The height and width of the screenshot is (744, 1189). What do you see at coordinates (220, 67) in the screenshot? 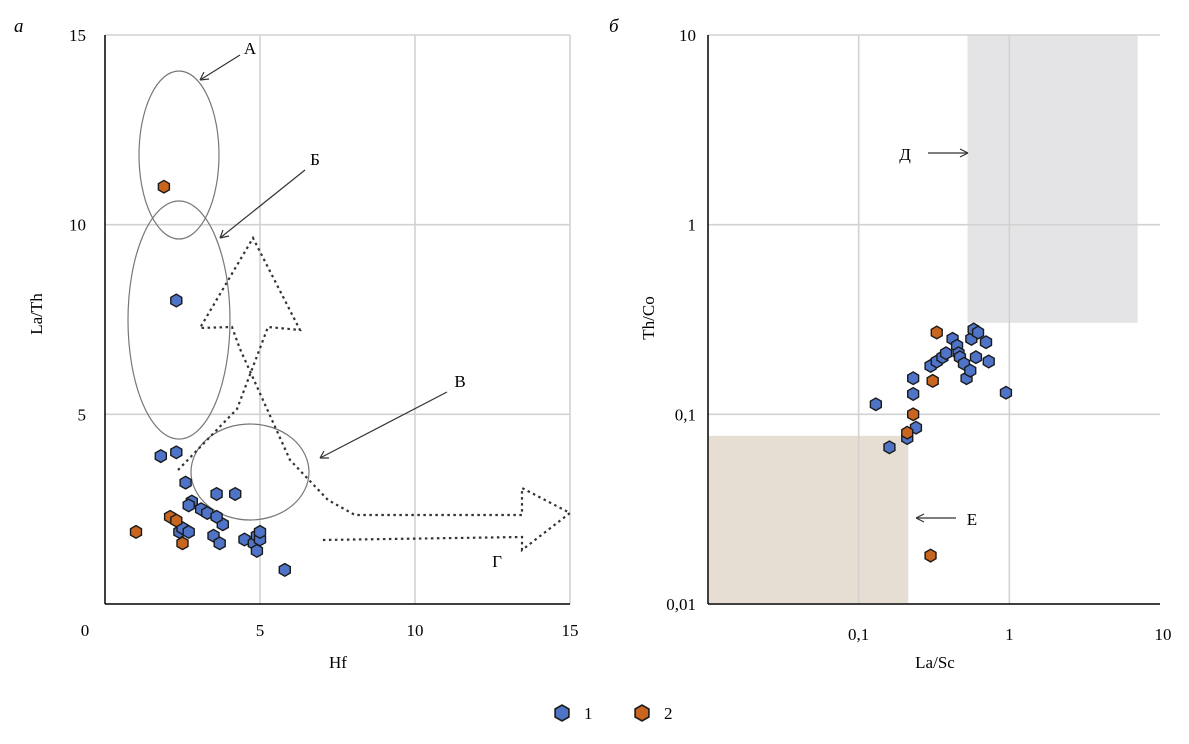
I see `arrow-a` at bounding box center [220, 67].